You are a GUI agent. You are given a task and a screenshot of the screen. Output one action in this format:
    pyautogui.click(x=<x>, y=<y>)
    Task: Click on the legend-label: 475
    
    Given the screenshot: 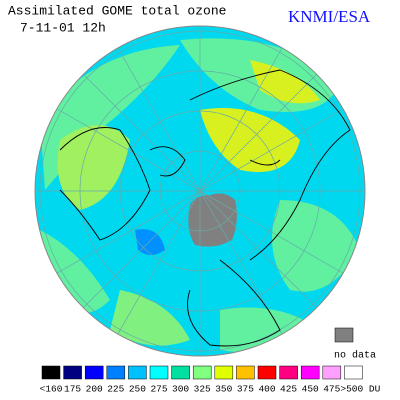 What is the action you would take?
    pyautogui.click(x=331, y=389)
    